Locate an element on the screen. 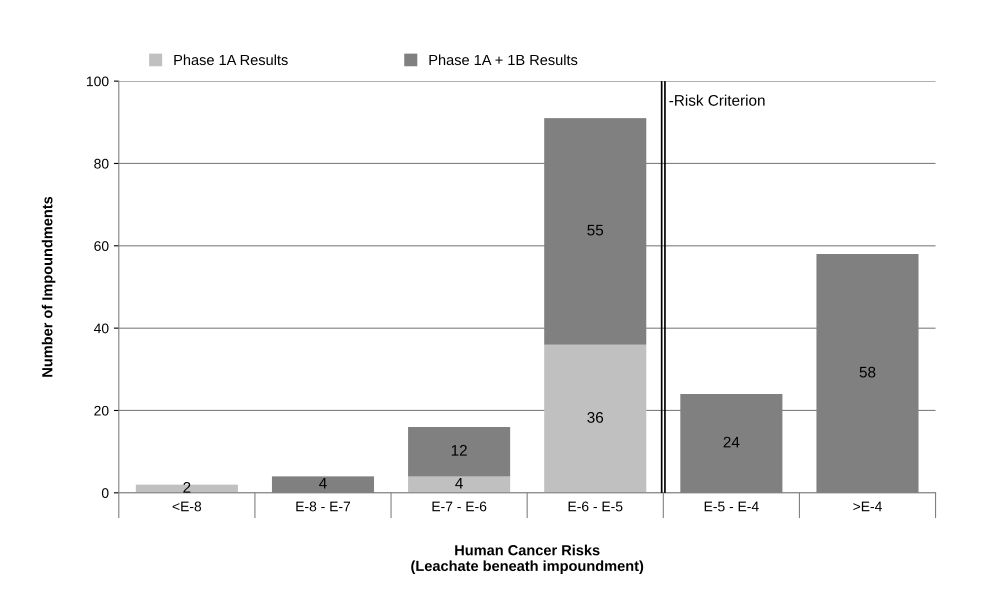 This screenshot has width=990, height=601. x-tick-label: >E-4 is located at coordinates (867, 507).